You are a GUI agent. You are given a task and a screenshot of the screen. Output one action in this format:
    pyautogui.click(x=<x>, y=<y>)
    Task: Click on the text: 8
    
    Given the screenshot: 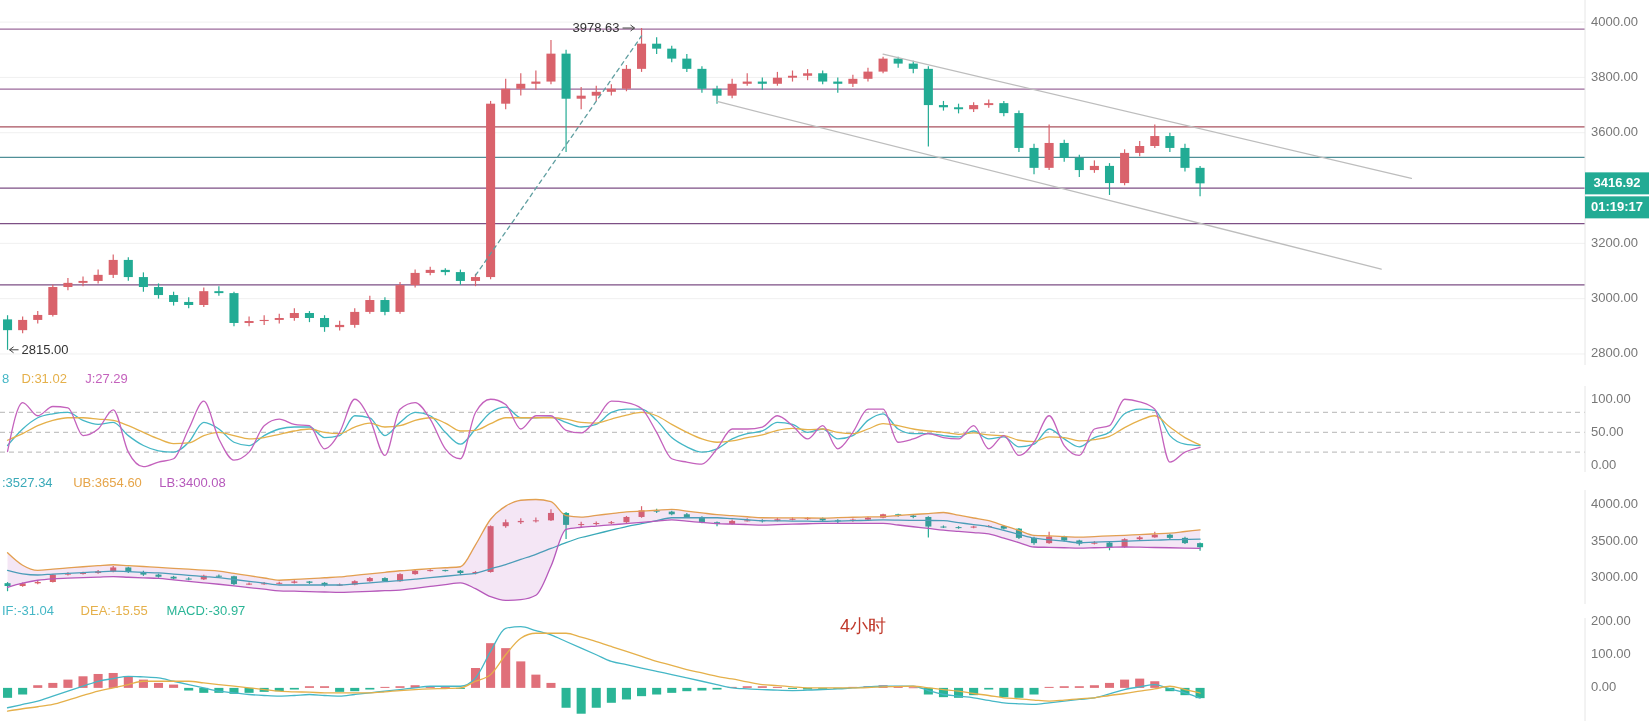 What is the action you would take?
    pyautogui.click(x=6, y=378)
    